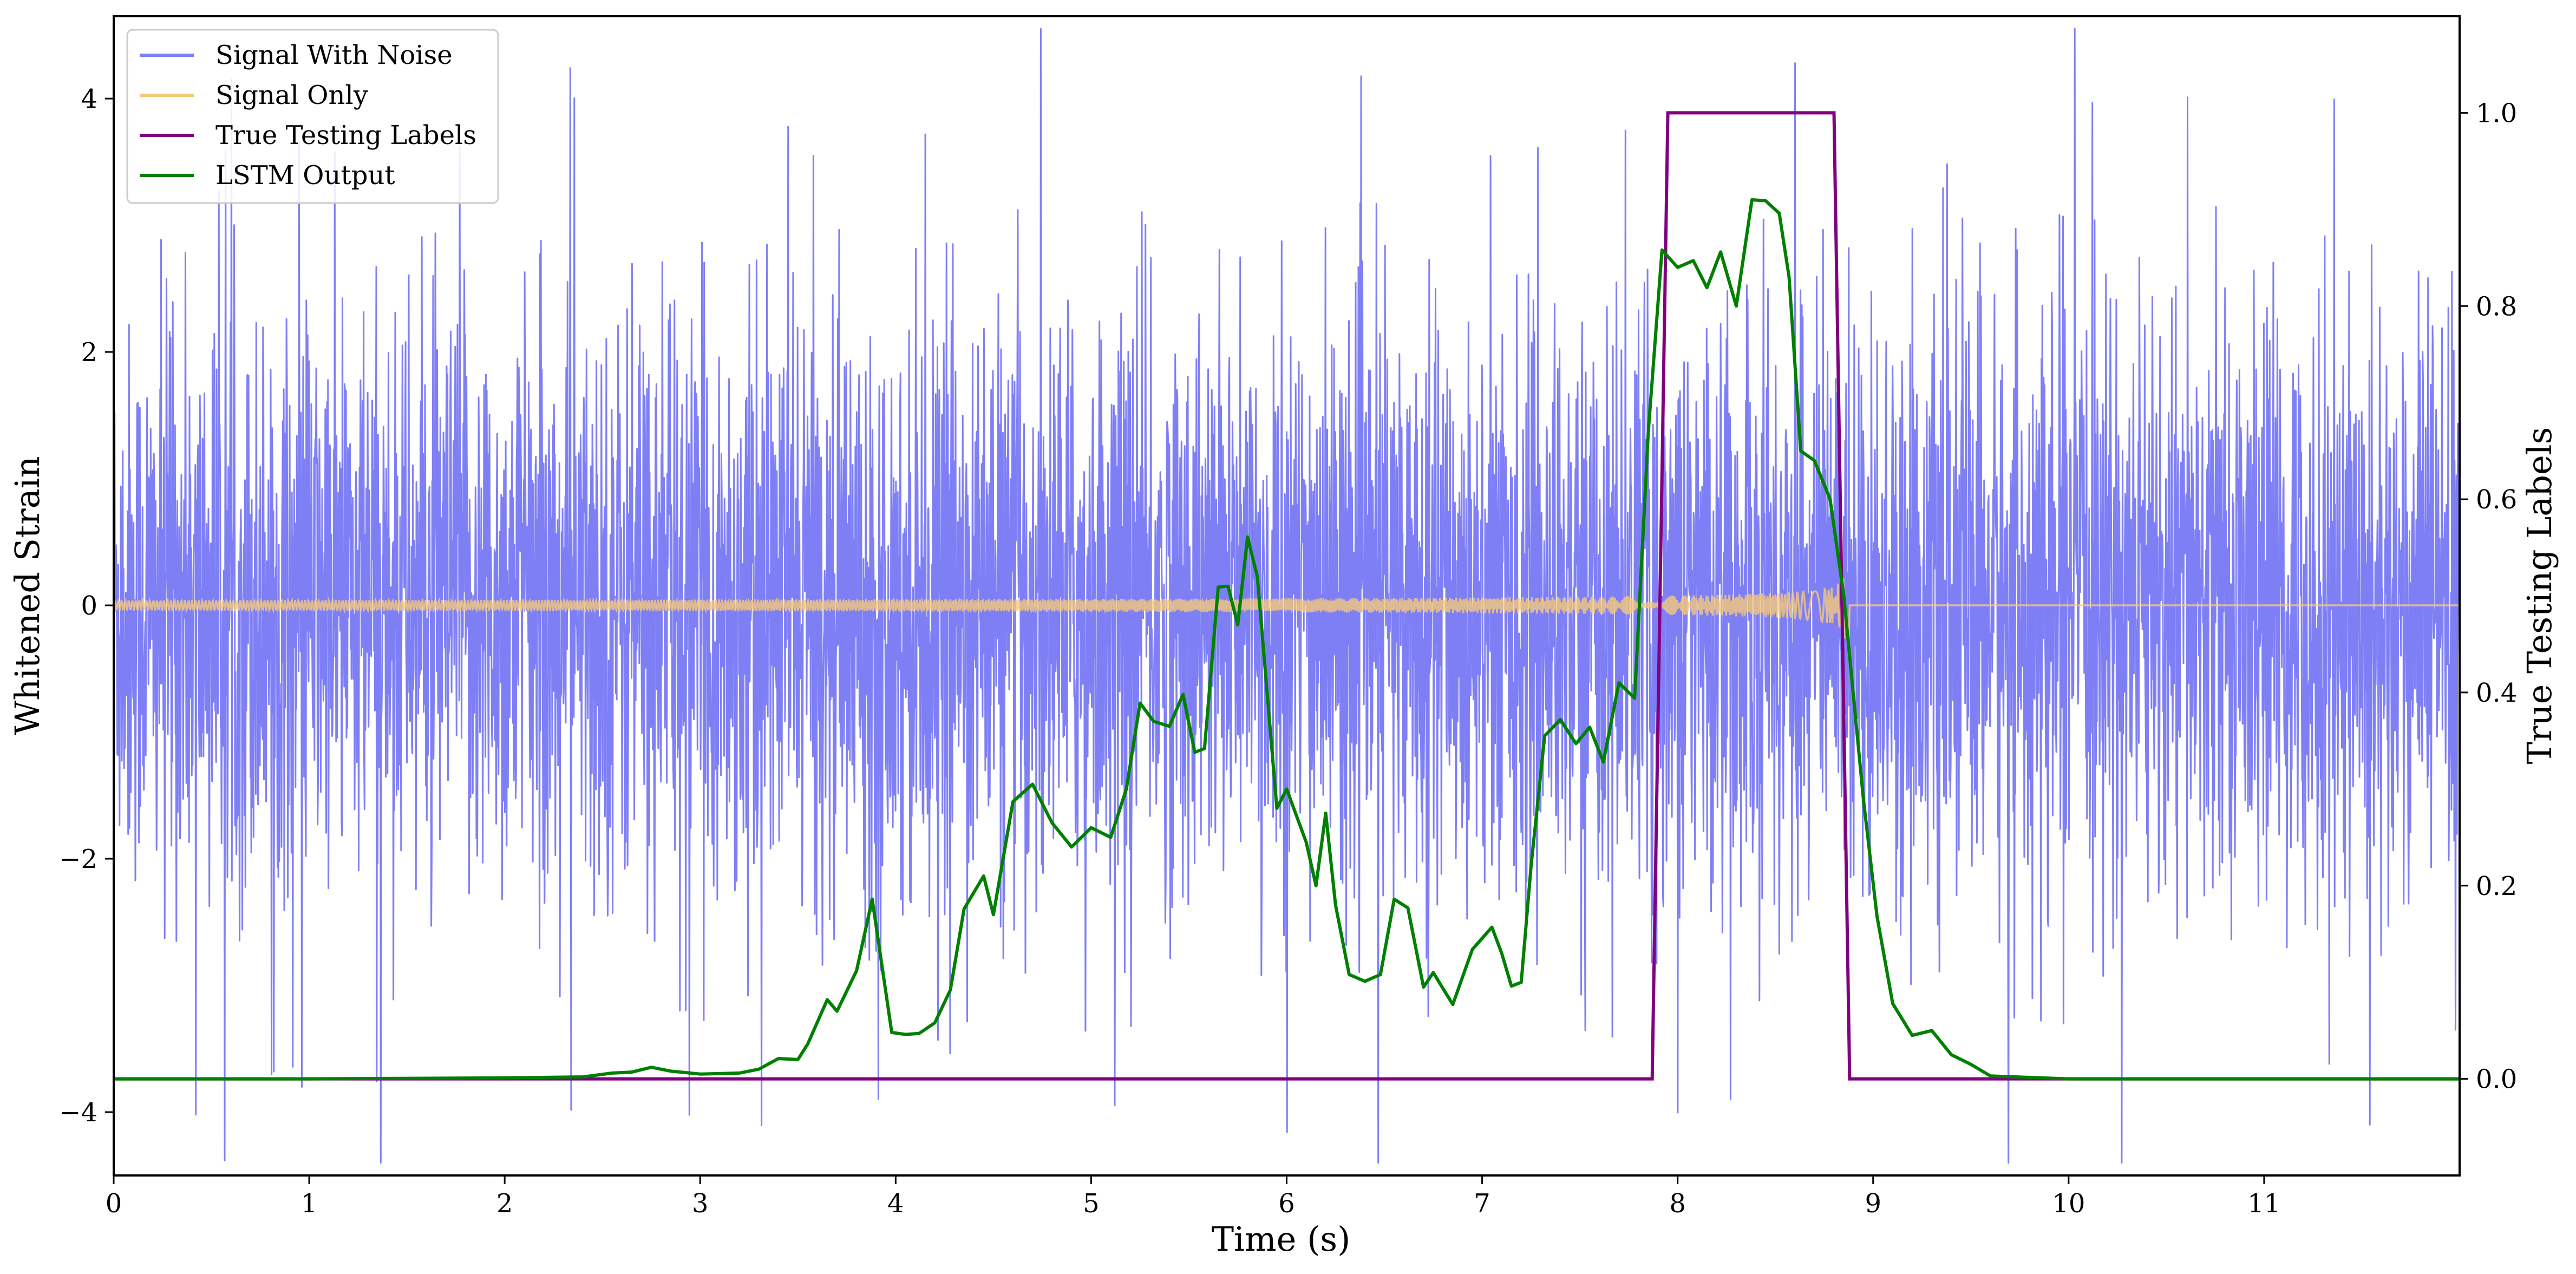 The height and width of the screenshot is (1274, 2576). What do you see at coordinates (89, 99) in the screenshot?
I see `y-tick-label-4: 4` at bounding box center [89, 99].